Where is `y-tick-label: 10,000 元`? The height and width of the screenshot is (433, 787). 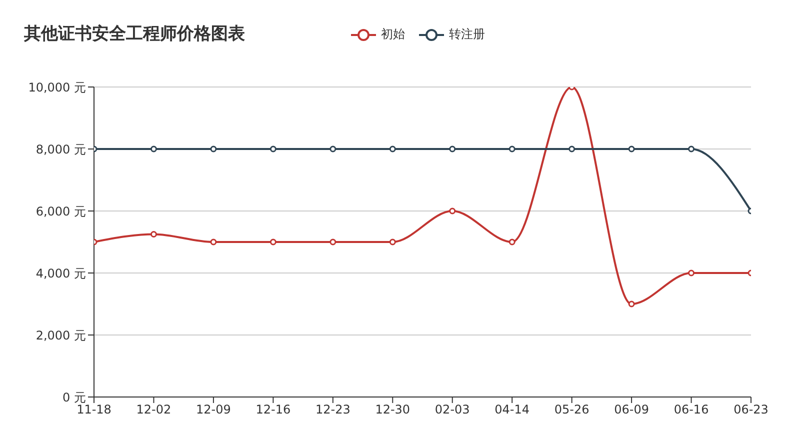
y-tick-label: 10,000 元 is located at coordinates (57, 87).